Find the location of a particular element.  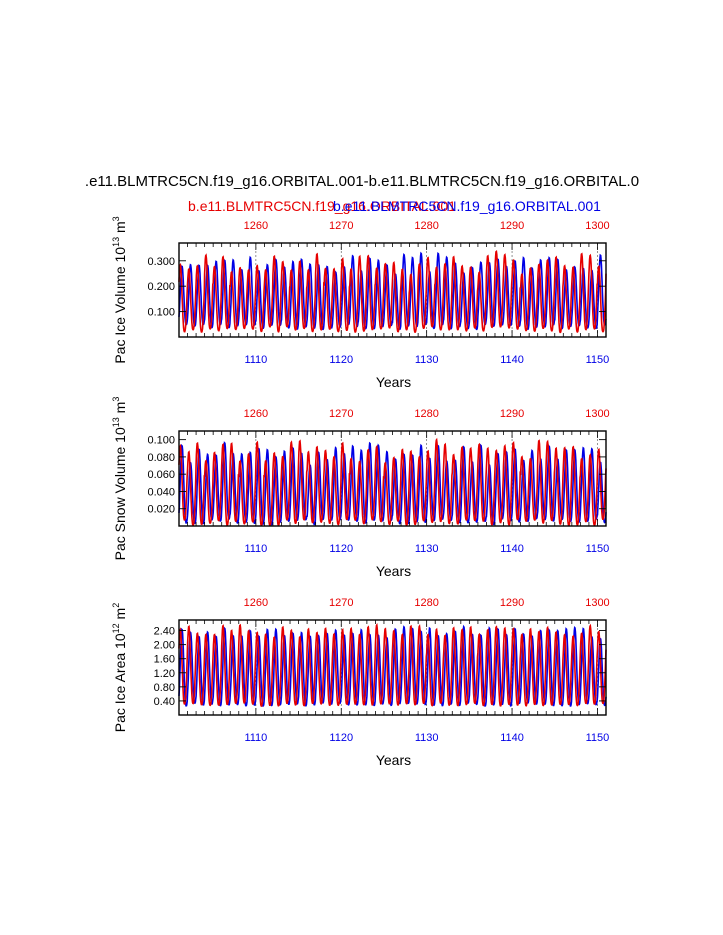

y-tick-label: 1.20 is located at coordinates (164, 674).